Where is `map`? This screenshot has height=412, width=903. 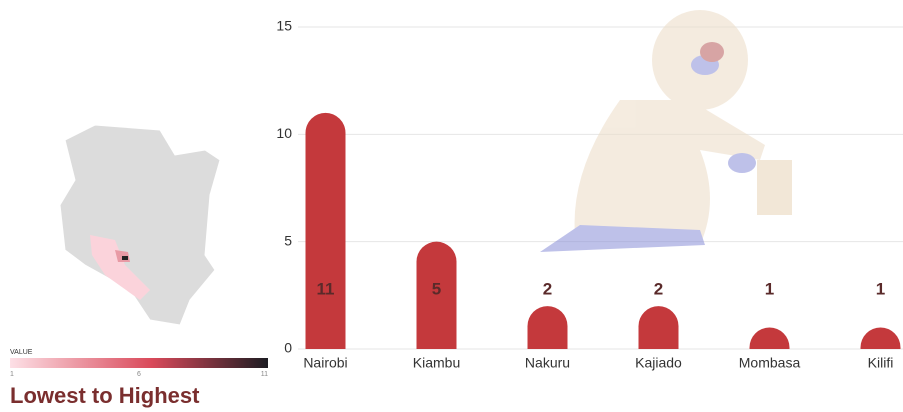
map is located at coordinates (140, 225).